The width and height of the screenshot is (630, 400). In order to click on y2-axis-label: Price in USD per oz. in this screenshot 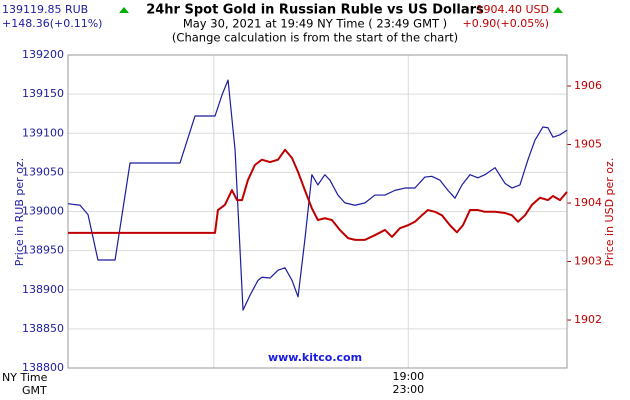, I will do `click(609, 212)`.